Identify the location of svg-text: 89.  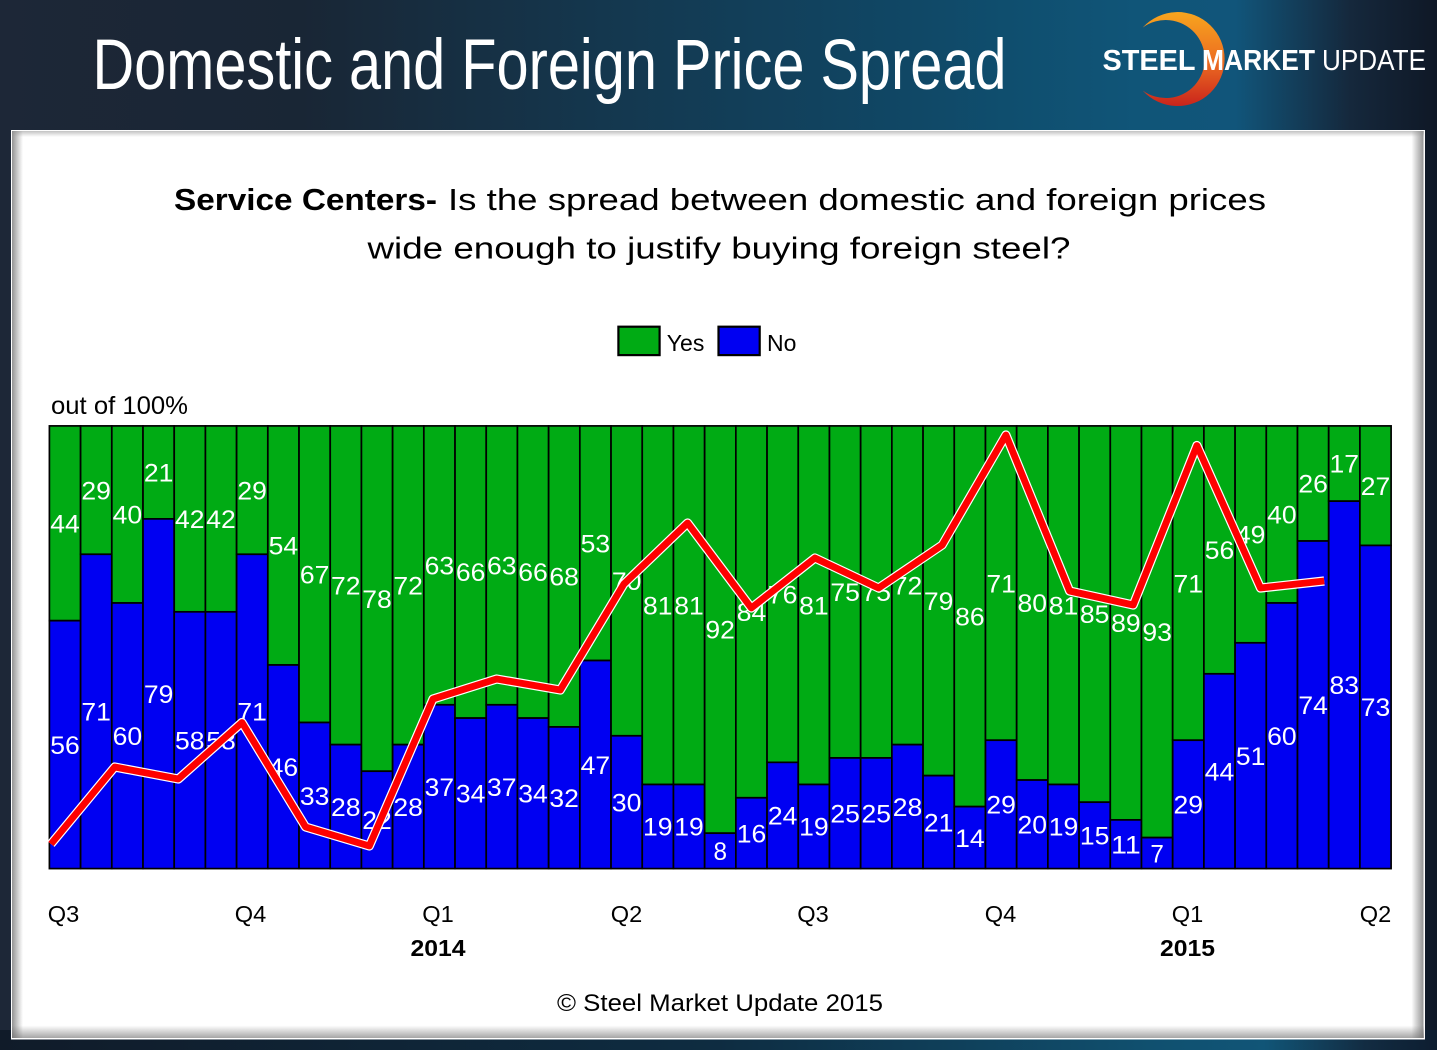
(1126, 624).